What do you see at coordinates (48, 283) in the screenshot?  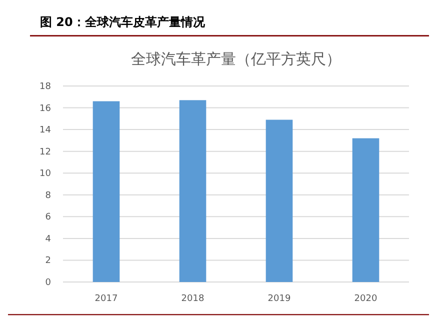 I see `y-tick-label: 0` at bounding box center [48, 283].